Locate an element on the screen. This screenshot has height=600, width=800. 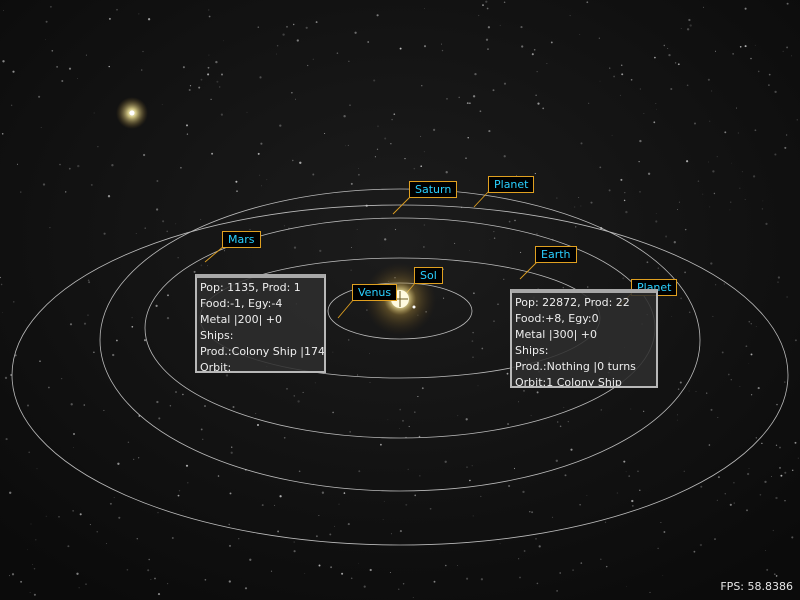
label-planet-outer: Planet is located at coordinates (511, 184).